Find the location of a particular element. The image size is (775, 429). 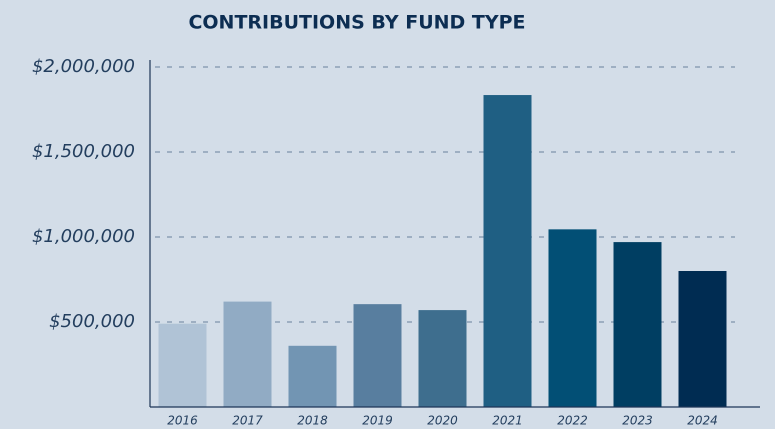

x-tick-label: 2018 is located at coordinates (312, 421).